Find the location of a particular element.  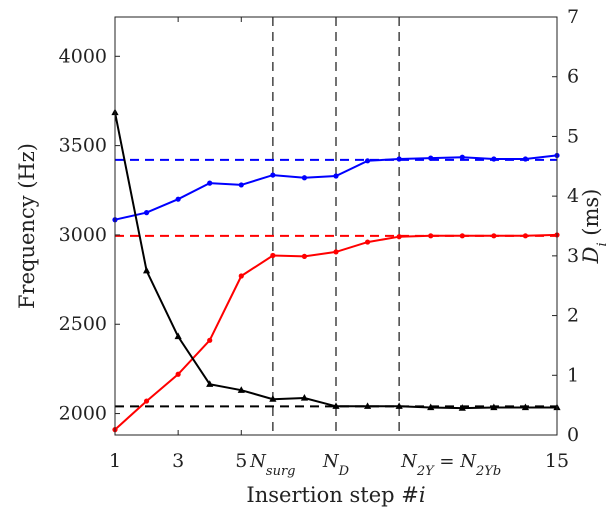

x-tick-label: 1 is located at coordinates (115, 461).